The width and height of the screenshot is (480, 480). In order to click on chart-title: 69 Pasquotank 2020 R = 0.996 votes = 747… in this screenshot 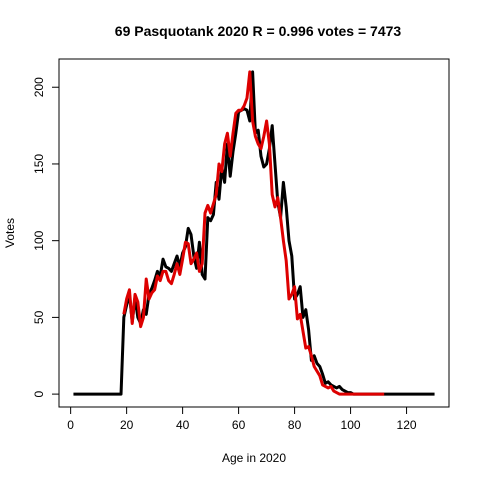, I will do `click(258, 31)`.